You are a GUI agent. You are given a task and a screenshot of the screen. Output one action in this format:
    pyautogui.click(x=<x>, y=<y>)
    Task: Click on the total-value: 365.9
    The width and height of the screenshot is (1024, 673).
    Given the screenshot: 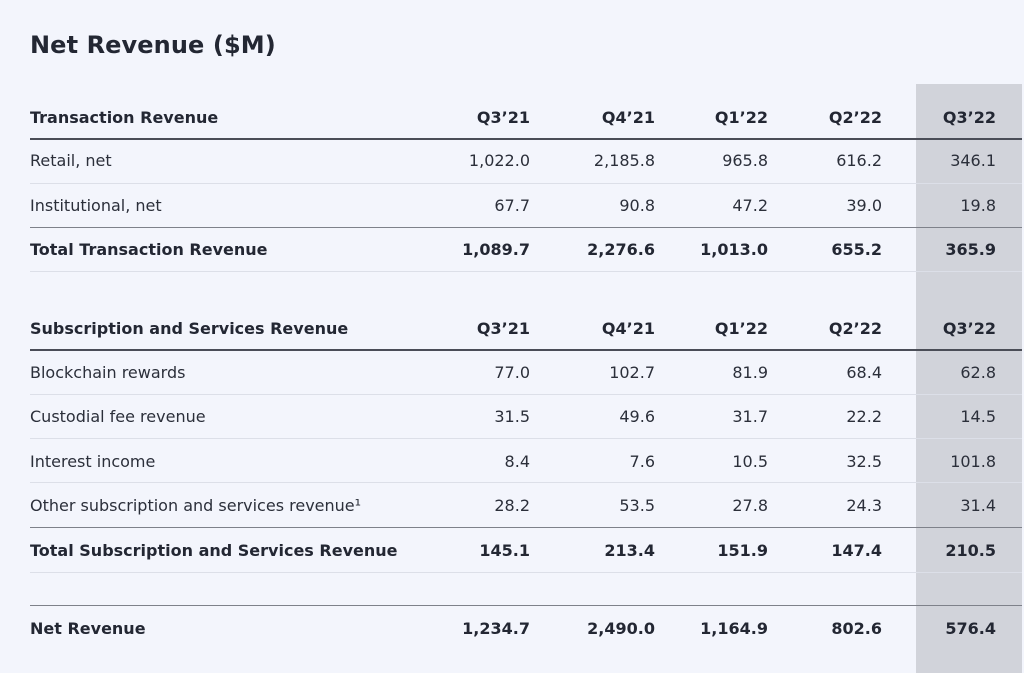 What is the action you would take?
    pyautogui.click(x=970, y=249)
    